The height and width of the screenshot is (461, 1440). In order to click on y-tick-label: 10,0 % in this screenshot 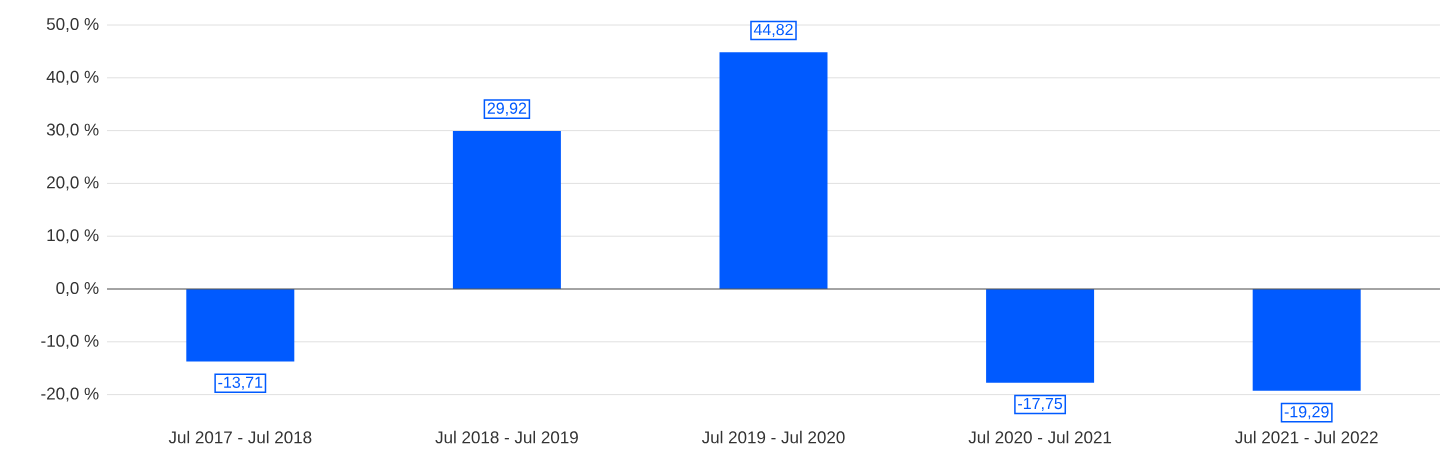, I will do `click(73, 236)`.